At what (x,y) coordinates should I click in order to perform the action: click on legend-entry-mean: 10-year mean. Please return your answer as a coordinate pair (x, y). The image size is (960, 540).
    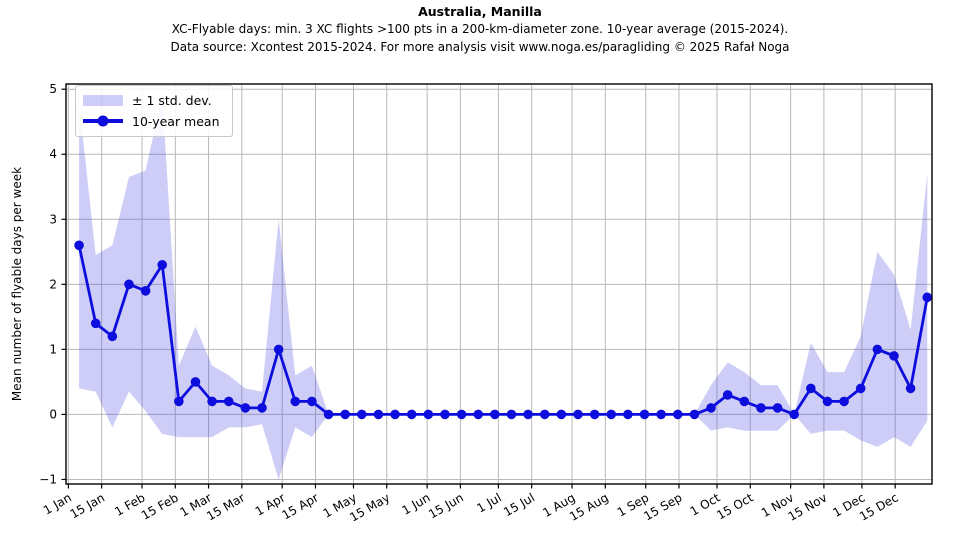
    Looking at the image, I should click on (153, 121).